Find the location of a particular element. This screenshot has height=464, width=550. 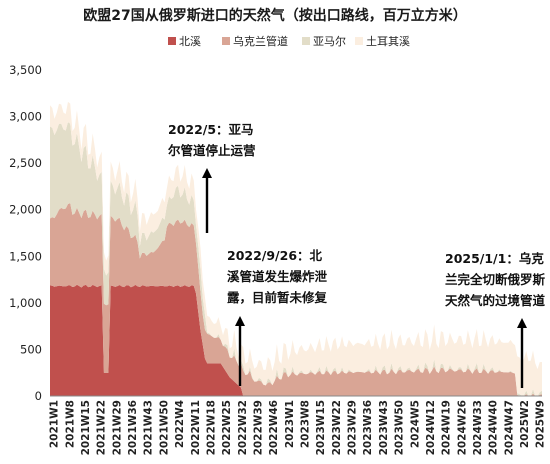

annotation-text: 兰完全切断俄罗斯 is located at coordinates (495, 279).